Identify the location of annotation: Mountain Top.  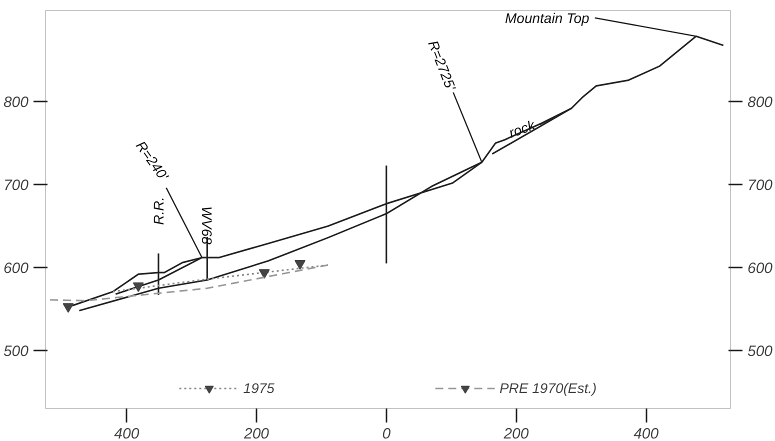
(547, 18).